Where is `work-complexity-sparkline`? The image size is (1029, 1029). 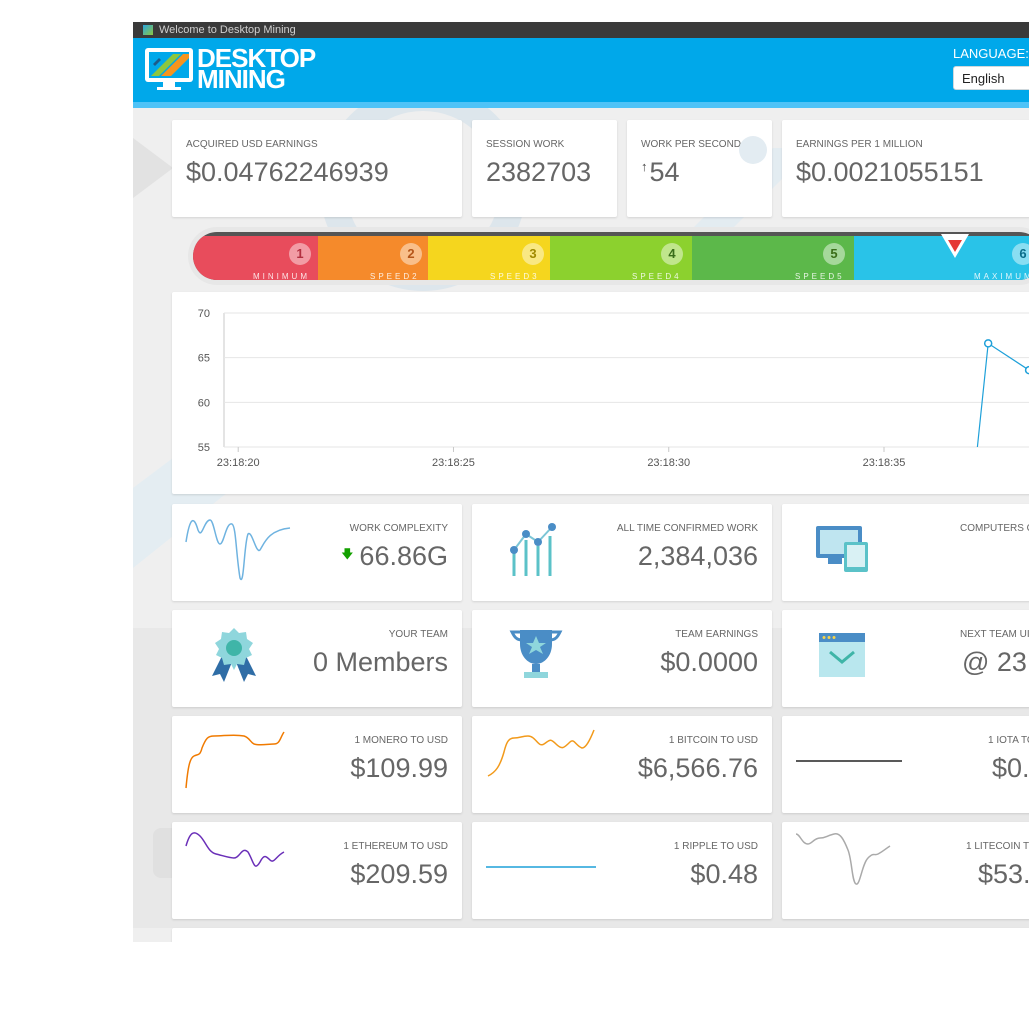 work-complexity-sparkline is located at coordinates (238, 550).